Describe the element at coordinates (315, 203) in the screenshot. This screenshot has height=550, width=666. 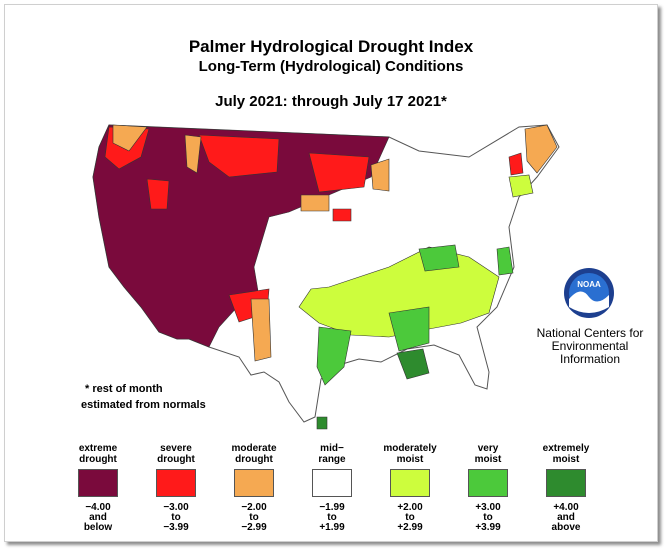
I see `region-moderate-drought-ne` at that location.